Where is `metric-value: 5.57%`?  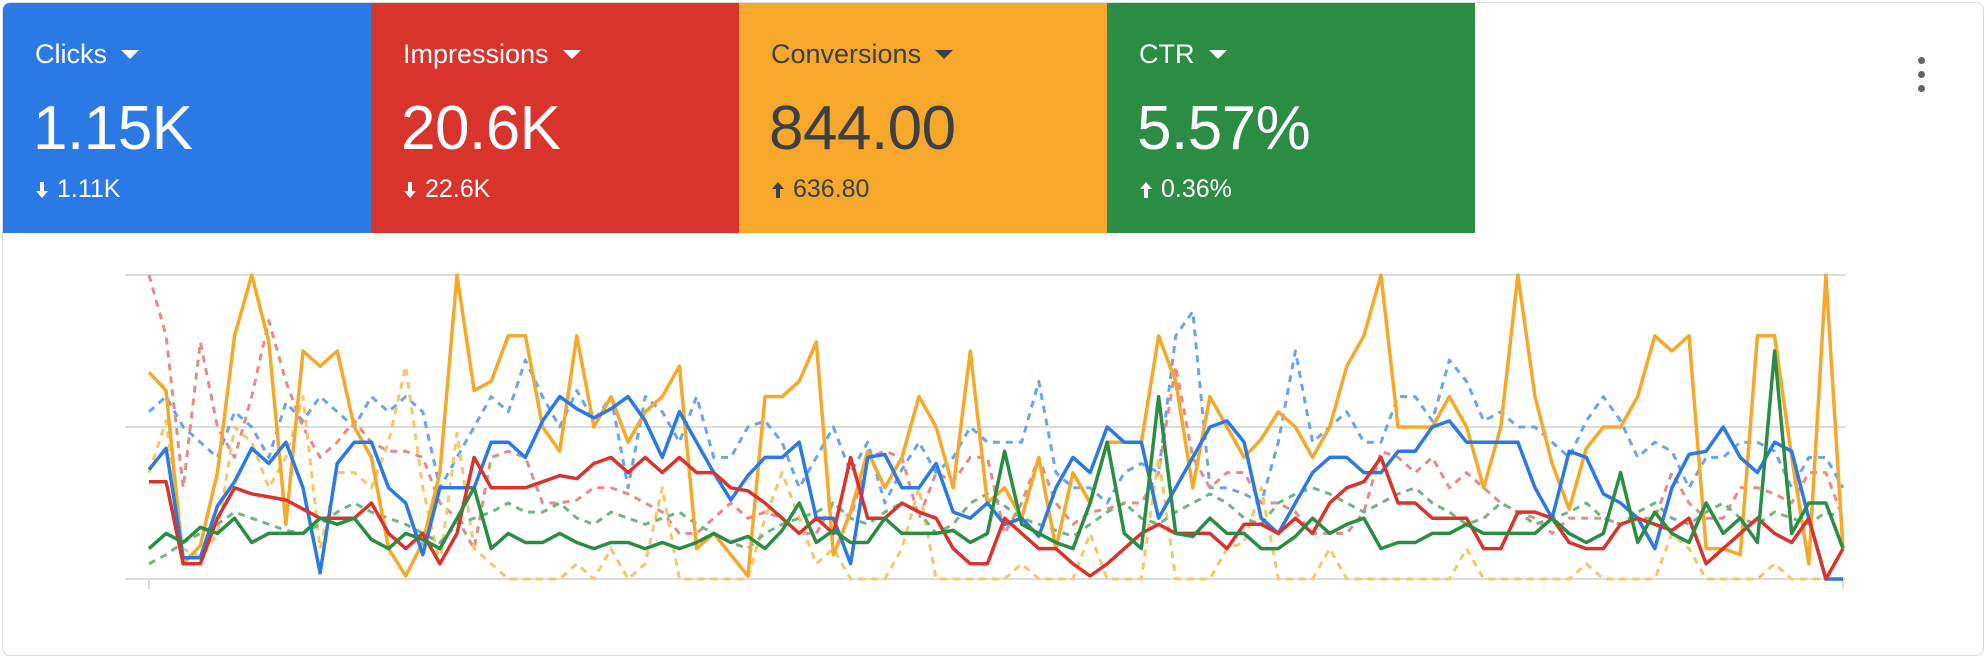 metric-value: 5.57% is located at coordinates (1224, 128).